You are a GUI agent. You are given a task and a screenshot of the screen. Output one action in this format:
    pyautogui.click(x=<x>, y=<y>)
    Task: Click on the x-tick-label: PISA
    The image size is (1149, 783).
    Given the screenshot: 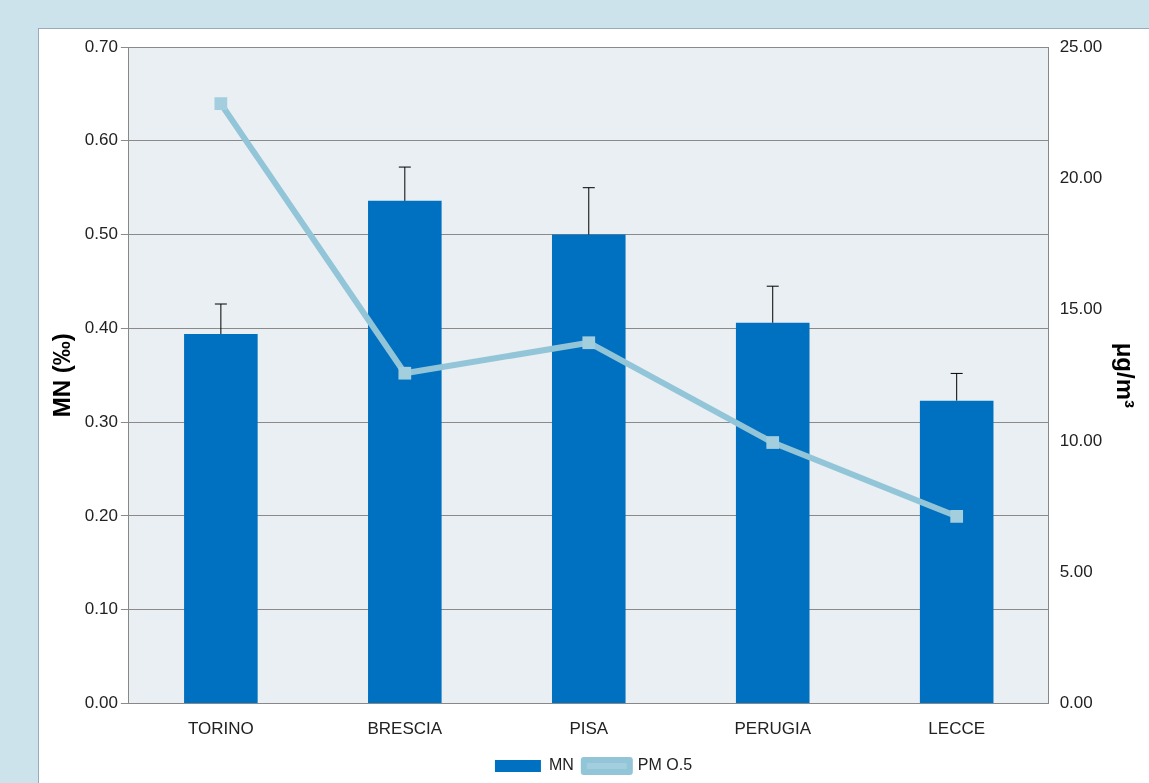 What is the action you would take?
    pyautogui.click(x=589, y=729)
    